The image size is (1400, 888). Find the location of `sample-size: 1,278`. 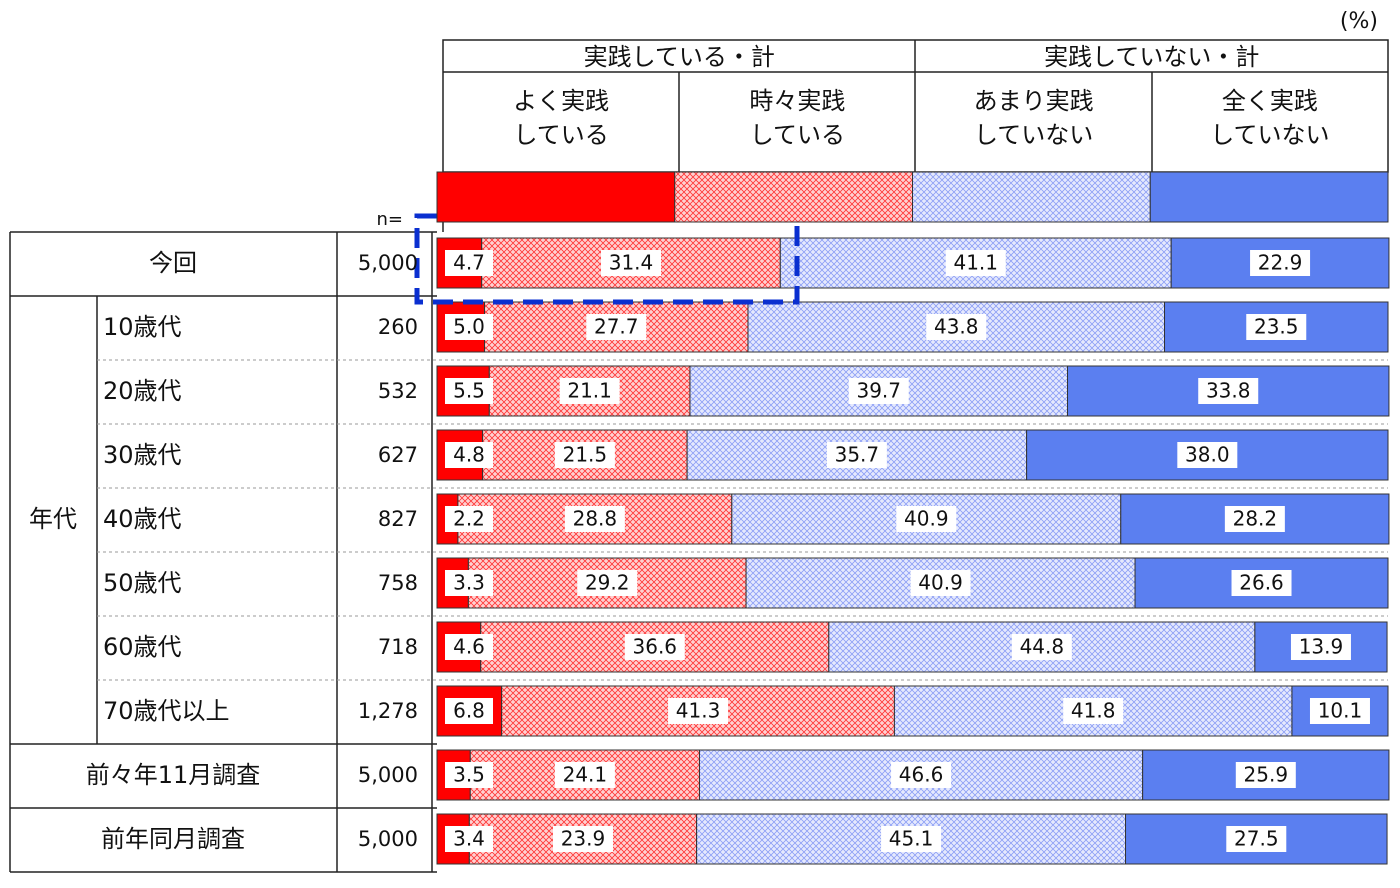

sample-size: 1,278 is located at coordinates (388, 711).